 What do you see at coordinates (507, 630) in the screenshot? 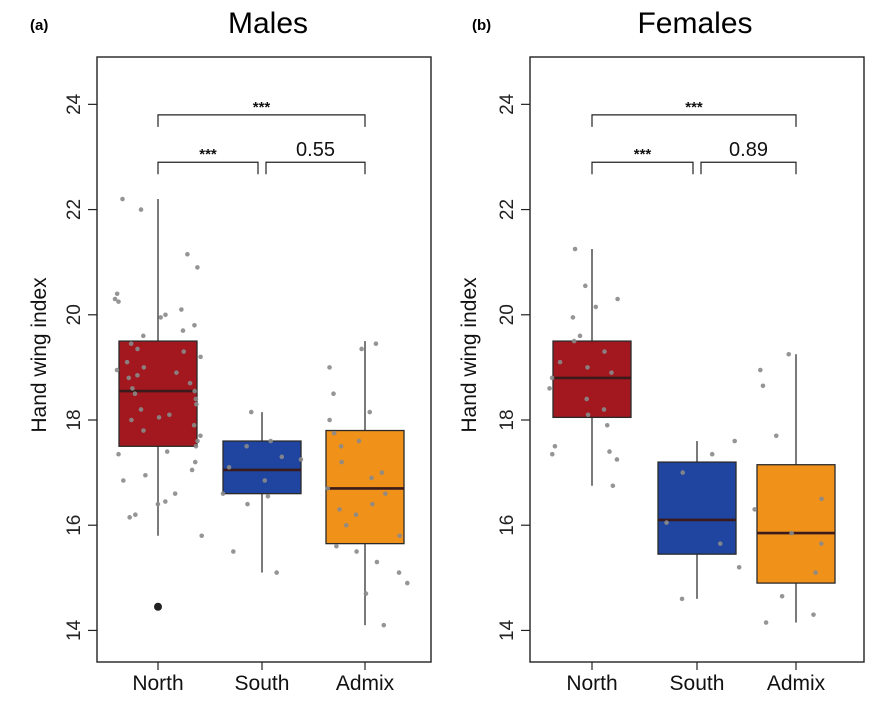
I see `panel-b-y-tick-label: 14` at bounding box center [507, 630].